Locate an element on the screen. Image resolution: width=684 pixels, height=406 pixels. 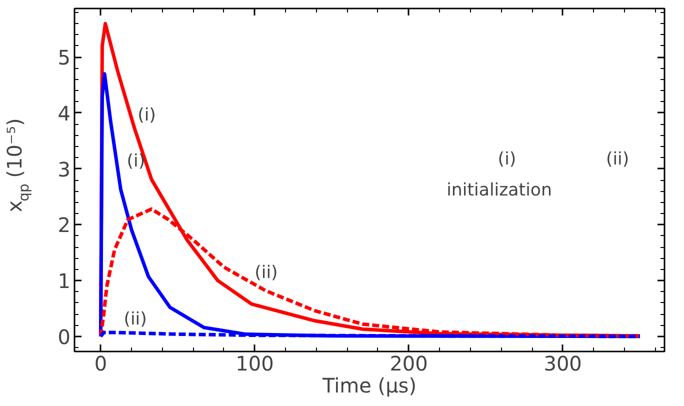
x-tick-label: 300 is located at coordinates (563, 364).